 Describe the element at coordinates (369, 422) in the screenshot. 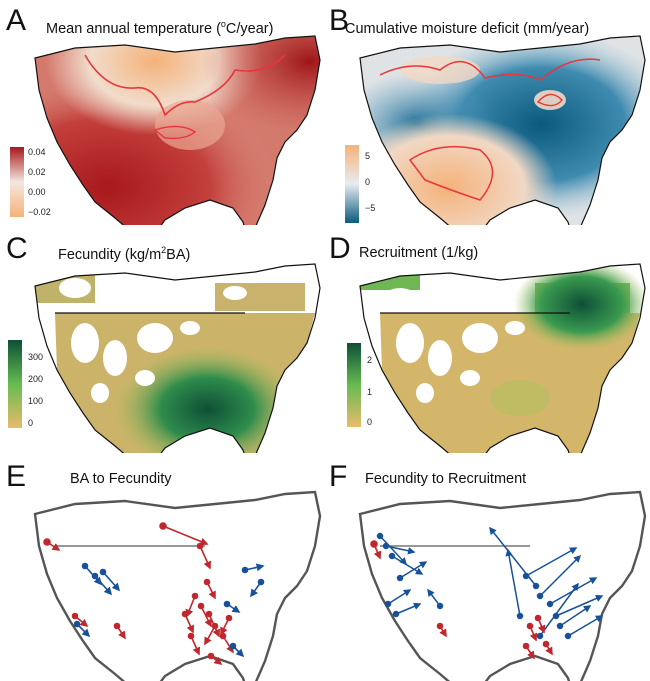

I see `cb-d-tick-2: 0` at that location.